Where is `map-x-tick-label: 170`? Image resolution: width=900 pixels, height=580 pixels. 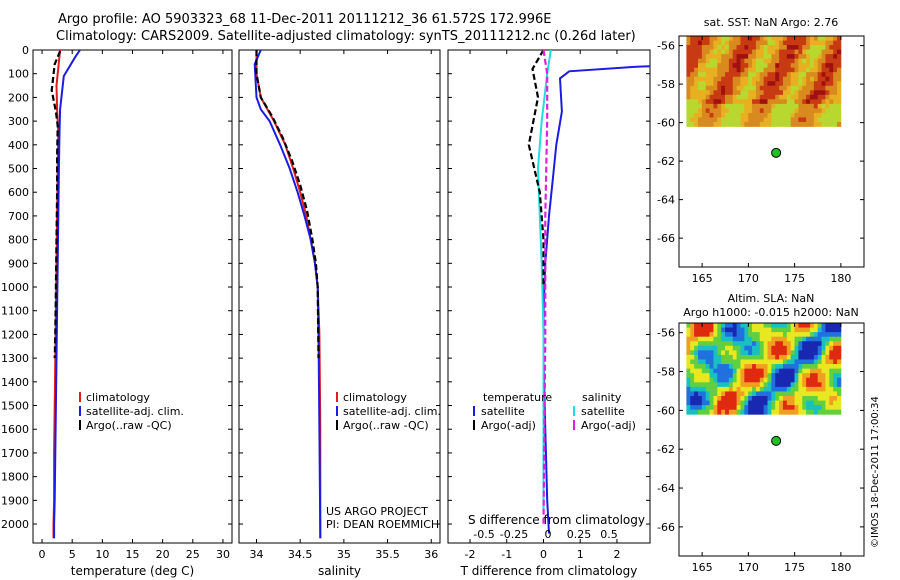
map-x-tick-label: 170 is located at coordinates (748, 278).